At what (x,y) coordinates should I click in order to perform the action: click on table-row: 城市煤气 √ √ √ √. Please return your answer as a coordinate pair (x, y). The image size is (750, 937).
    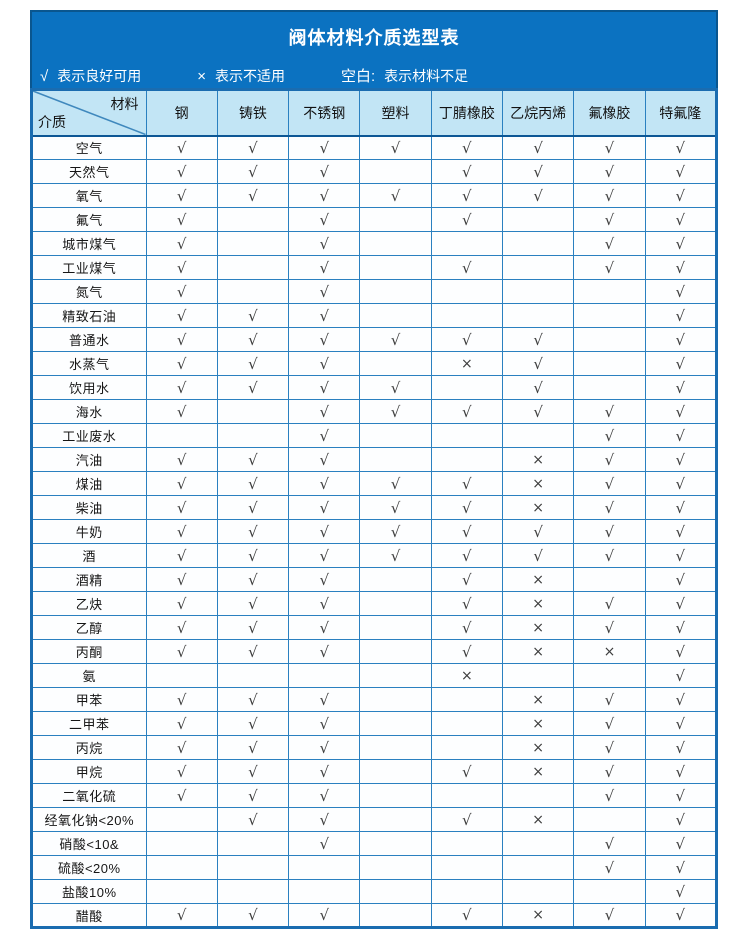
    Looking at the image, I should click on (374, 243).